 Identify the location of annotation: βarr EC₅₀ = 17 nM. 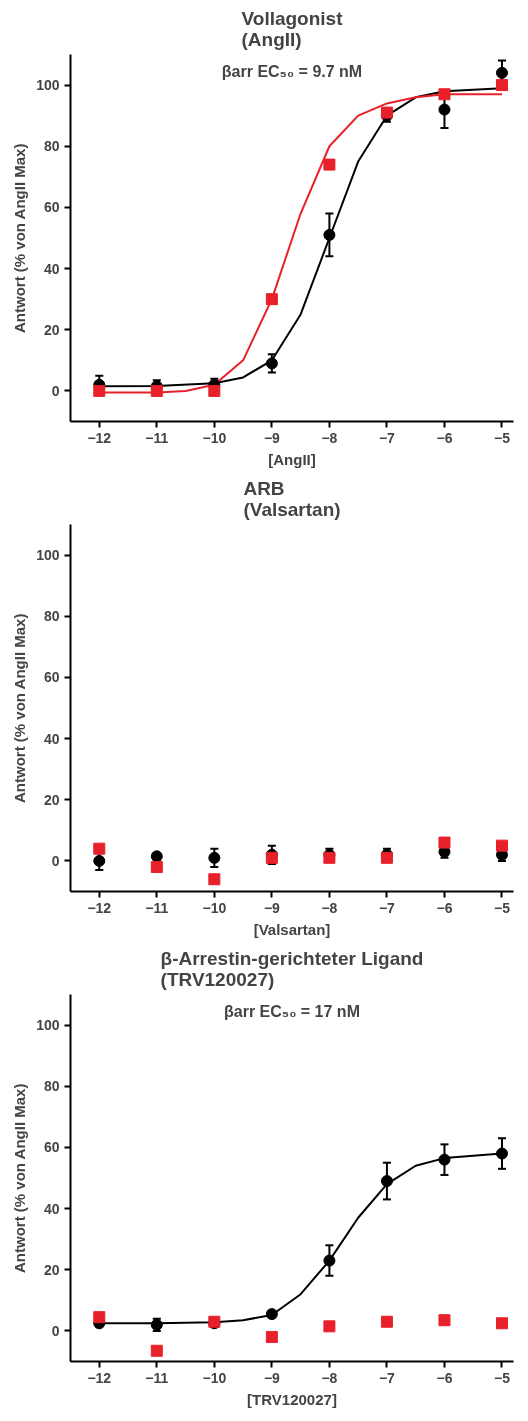
(292, 1011).